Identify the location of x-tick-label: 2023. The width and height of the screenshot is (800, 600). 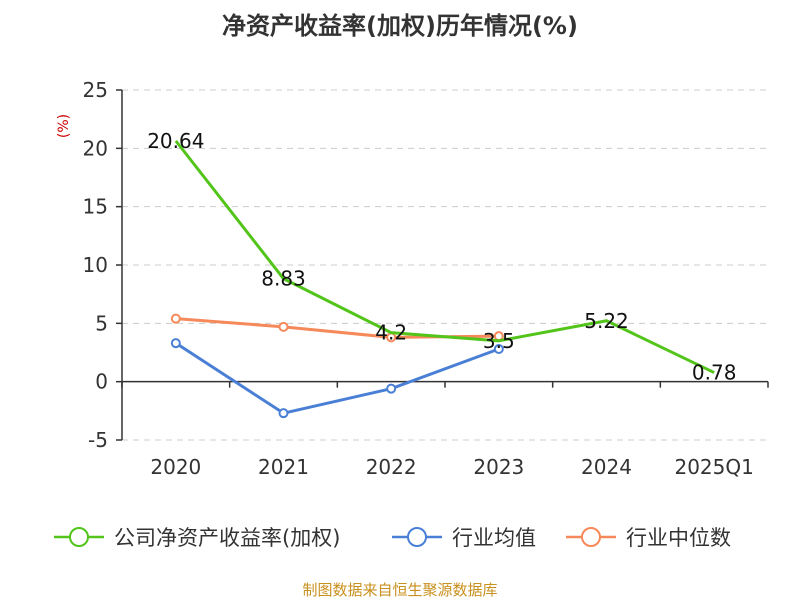
(498, 467).